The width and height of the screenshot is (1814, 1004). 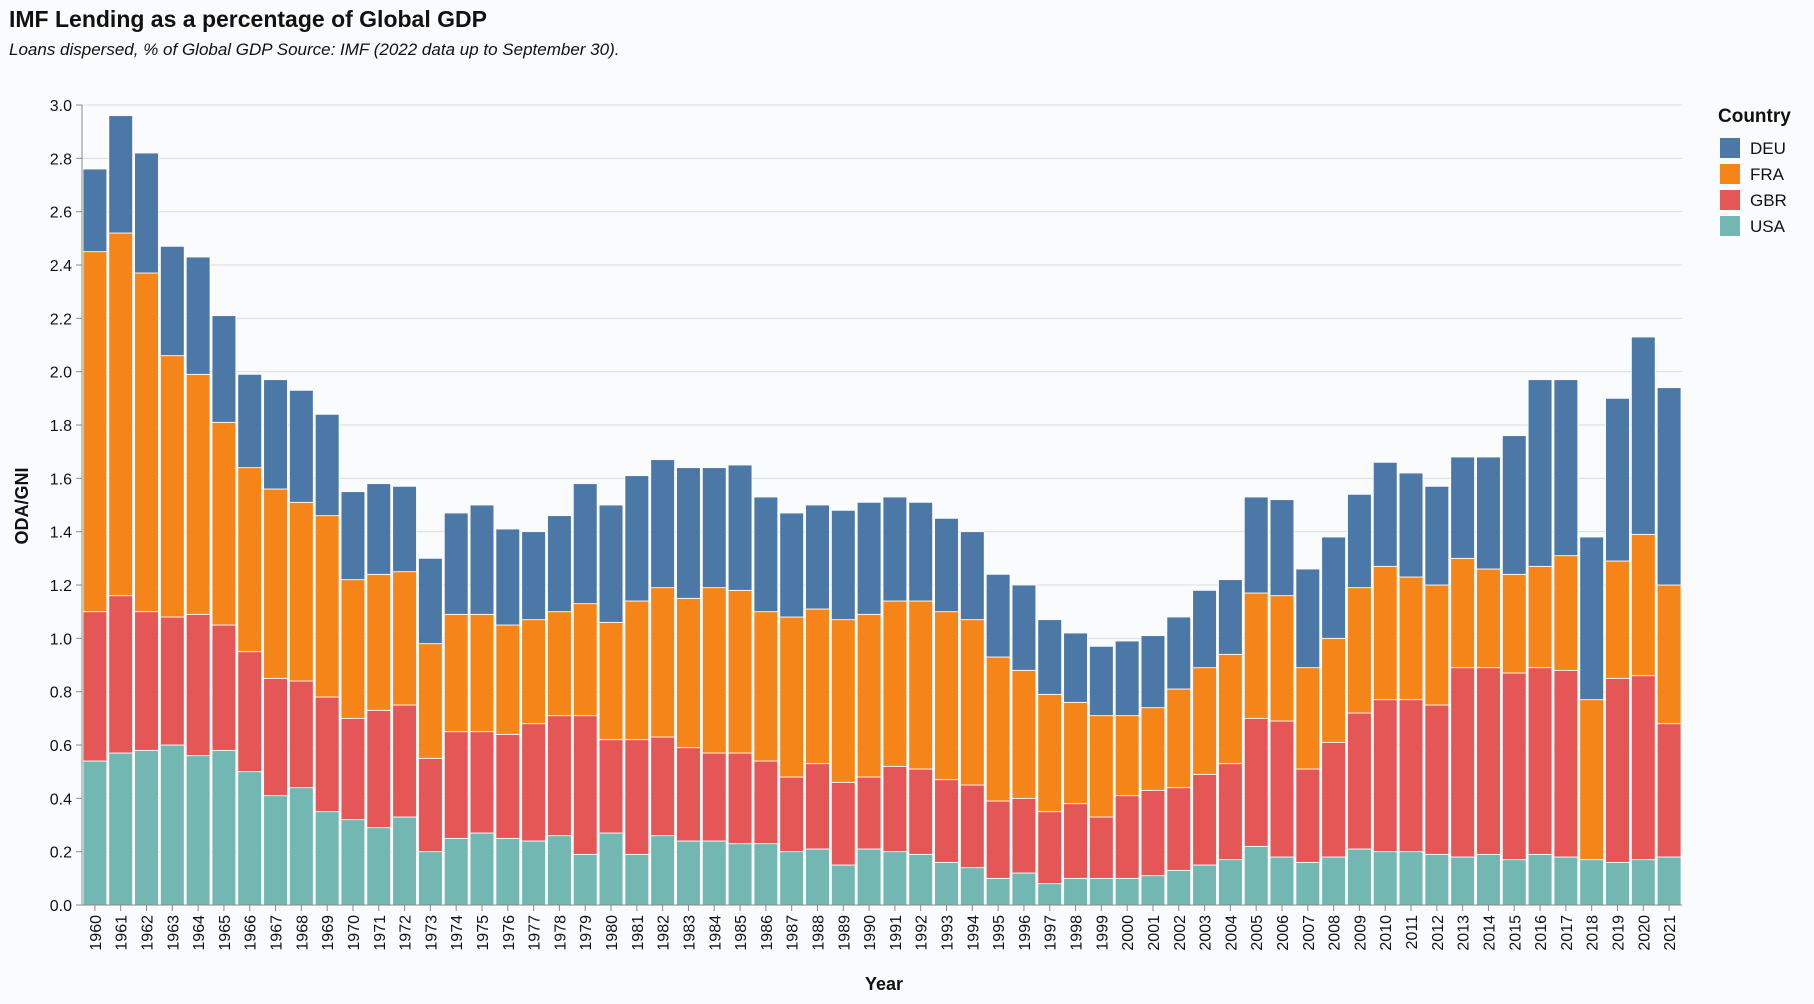 What do you see at coordinates (662, 524) in the screenshot?
I see `bar-deu-1982` at bounding box center [662, 524].